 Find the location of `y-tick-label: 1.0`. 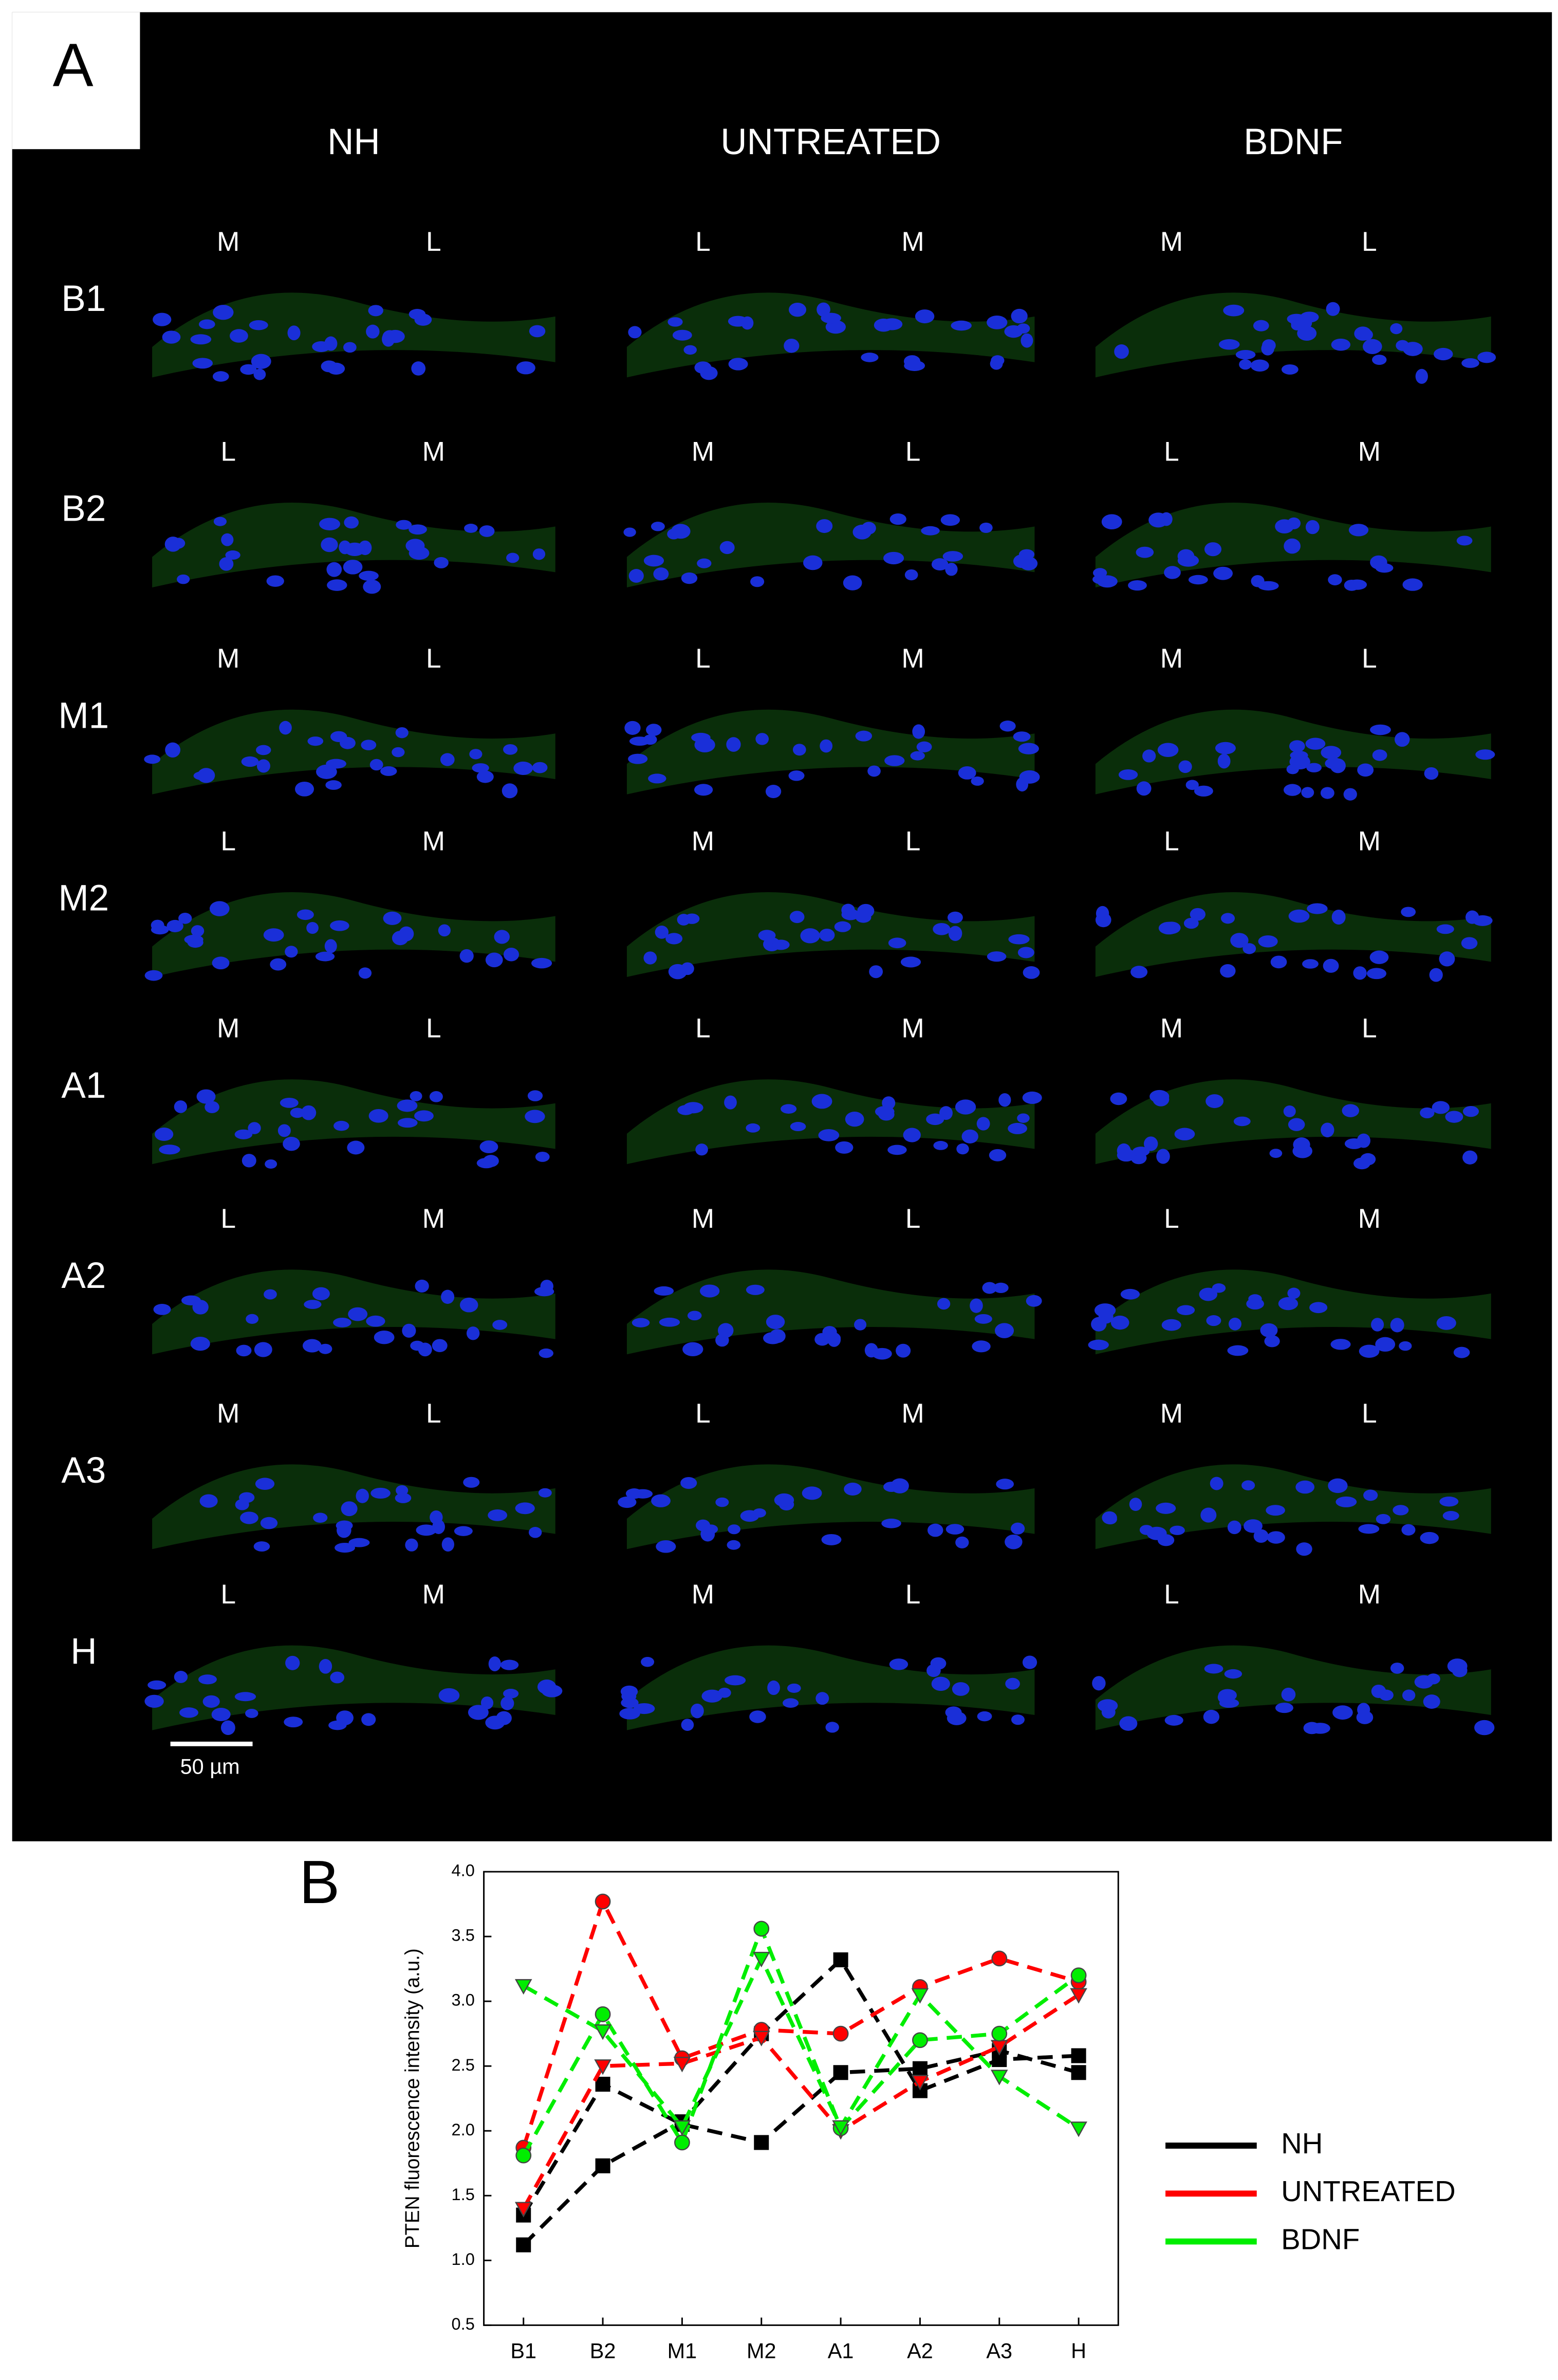

y-tick-label: 1.0 is located at coordinates (463, 2259).